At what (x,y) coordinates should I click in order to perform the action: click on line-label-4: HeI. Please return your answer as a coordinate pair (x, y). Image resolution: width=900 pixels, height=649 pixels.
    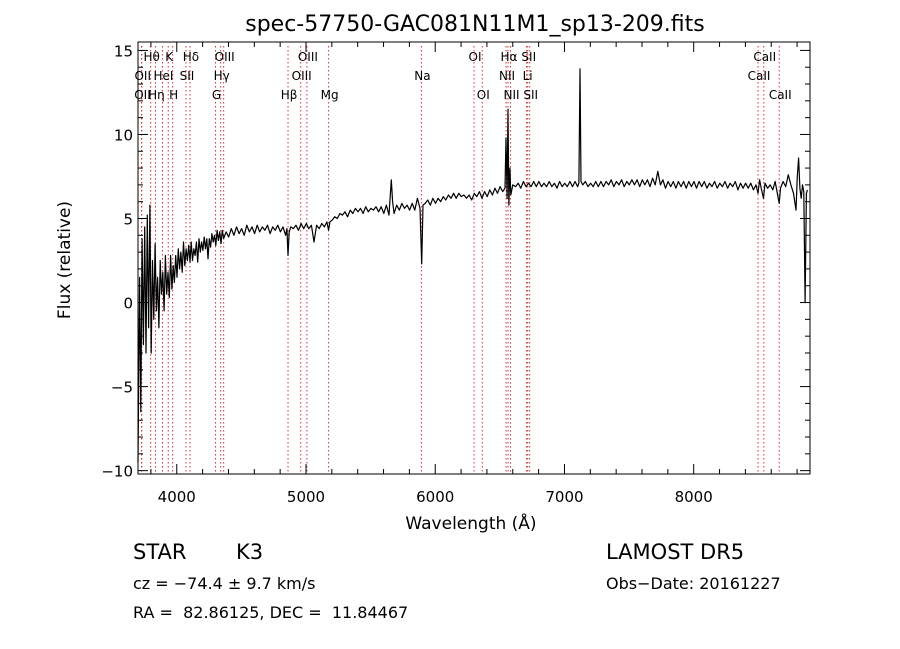
    Looking at the image, I should click on (163, 76).